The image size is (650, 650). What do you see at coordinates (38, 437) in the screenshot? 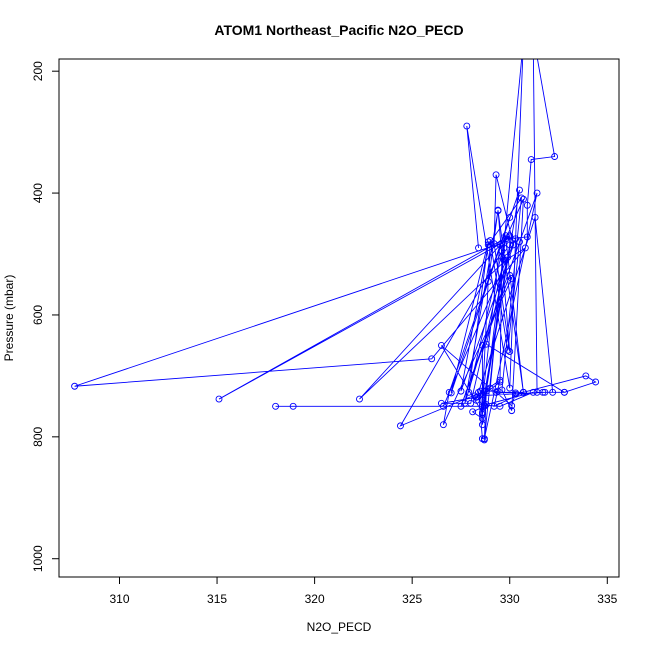
I see `y-tick-label: 800` at bounding box center [38, 437].